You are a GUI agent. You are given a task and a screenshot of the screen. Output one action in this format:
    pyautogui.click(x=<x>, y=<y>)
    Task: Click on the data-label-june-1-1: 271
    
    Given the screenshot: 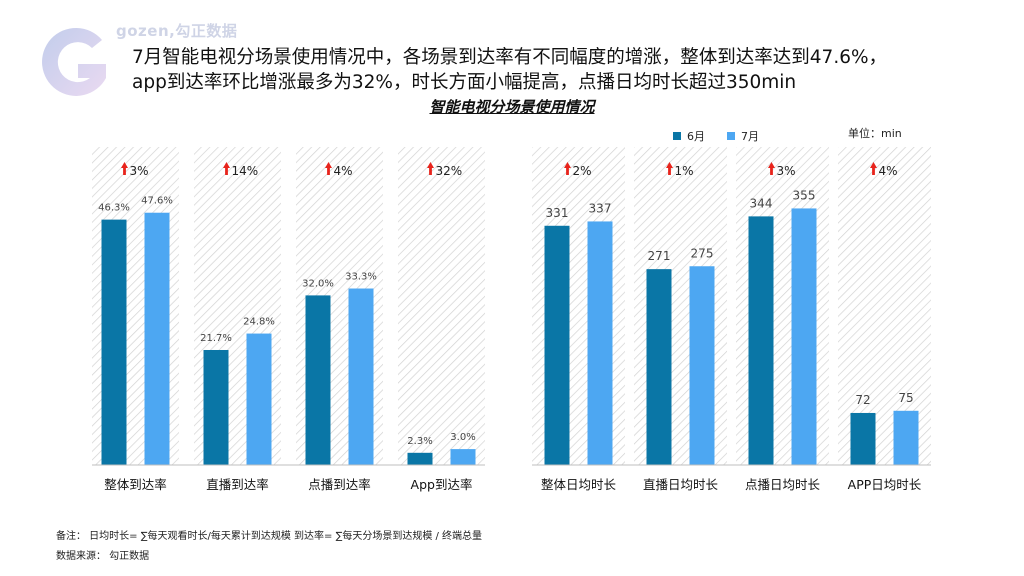 What is the action you would take?
    pyautogui.click(x=659, y=256)
    